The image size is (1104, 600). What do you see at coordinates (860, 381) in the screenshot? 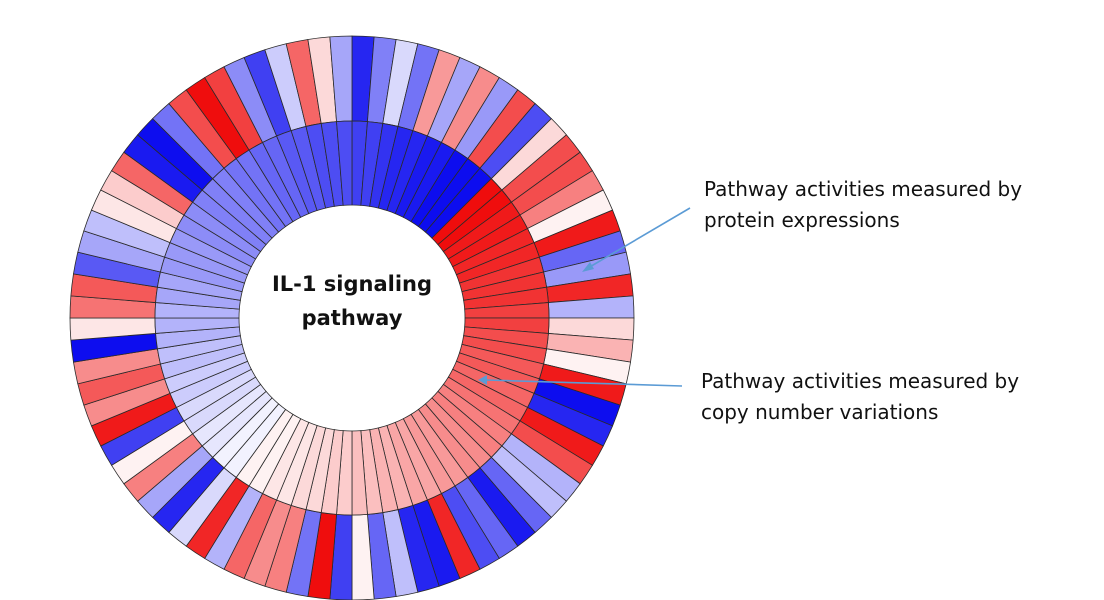
I see `inner-ring-annotation-line-1: Pathway activities measured by` at bounding box center [860, 381].